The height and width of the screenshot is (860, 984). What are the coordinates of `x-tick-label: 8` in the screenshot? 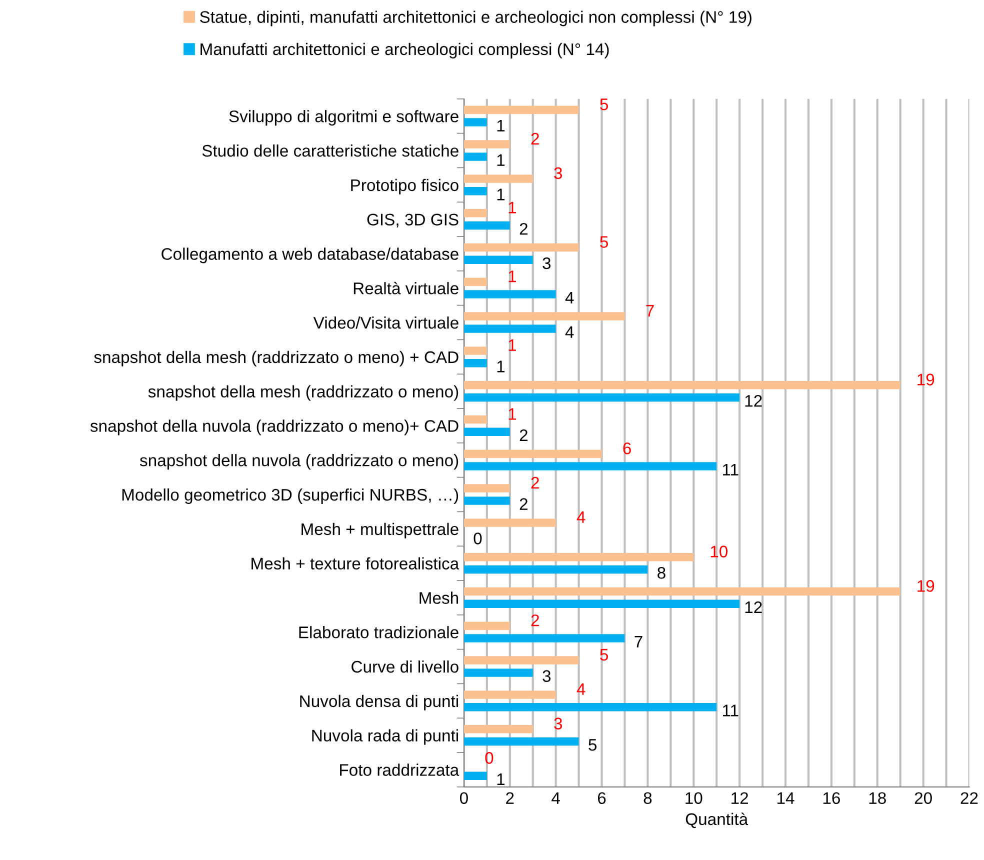 It's located at (648, 798).